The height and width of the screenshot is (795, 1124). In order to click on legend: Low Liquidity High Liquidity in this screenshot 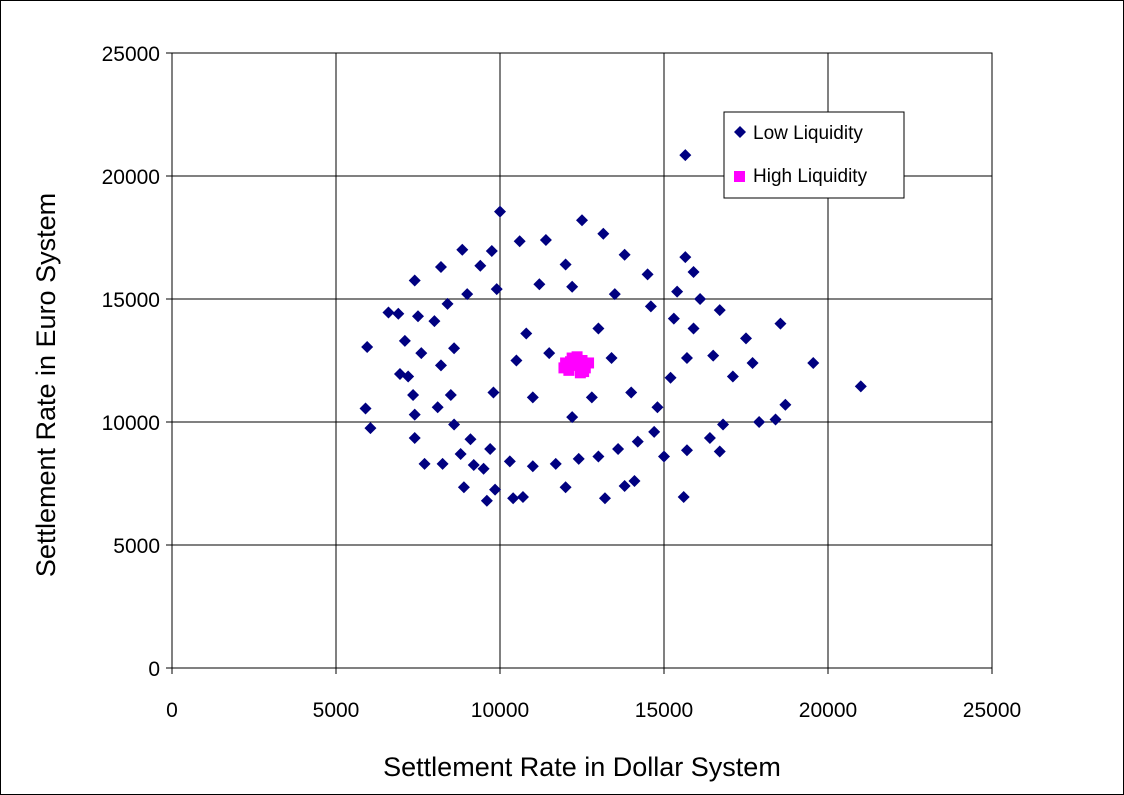, I will do `click(814, 155)`.